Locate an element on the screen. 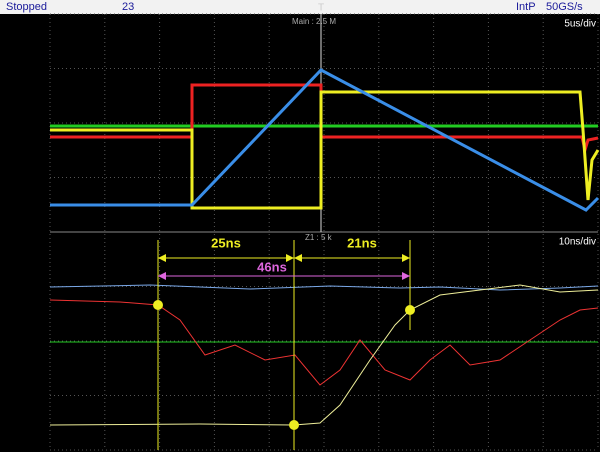 The height and width of the screenshot is (452, 600). status-mode: IntP is located at coordinates (526, 7).